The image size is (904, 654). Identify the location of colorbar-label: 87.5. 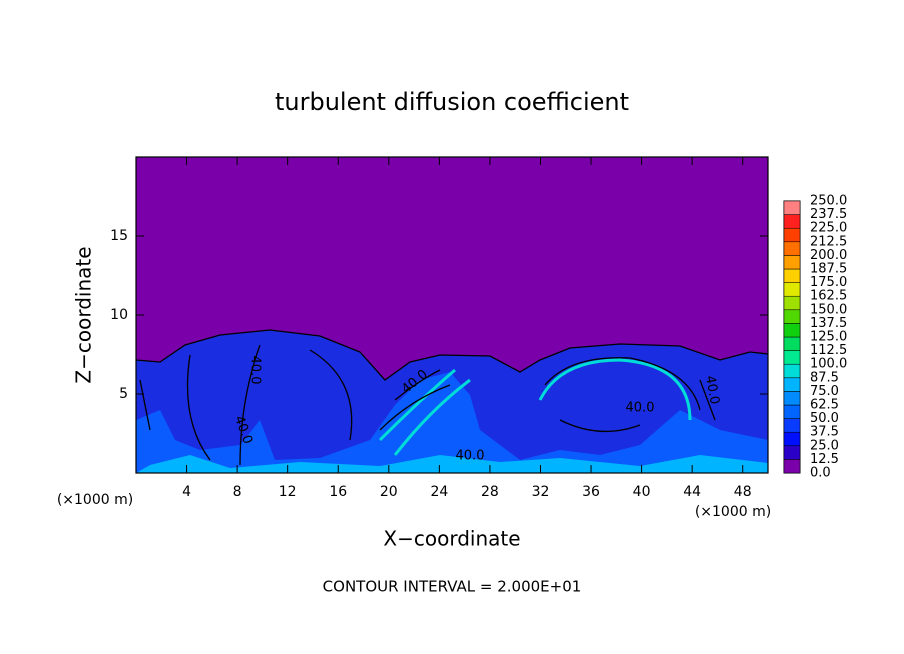
(824, 377).